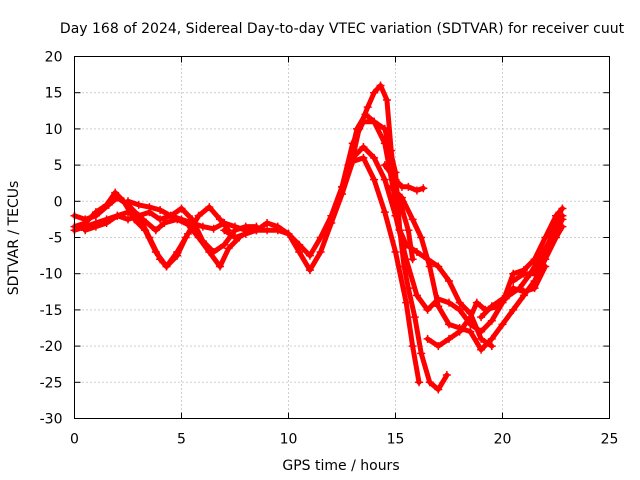 The width and height of the screenshot is (640, 480). I want to click on y-tick-label: -5, so click(56, 239).